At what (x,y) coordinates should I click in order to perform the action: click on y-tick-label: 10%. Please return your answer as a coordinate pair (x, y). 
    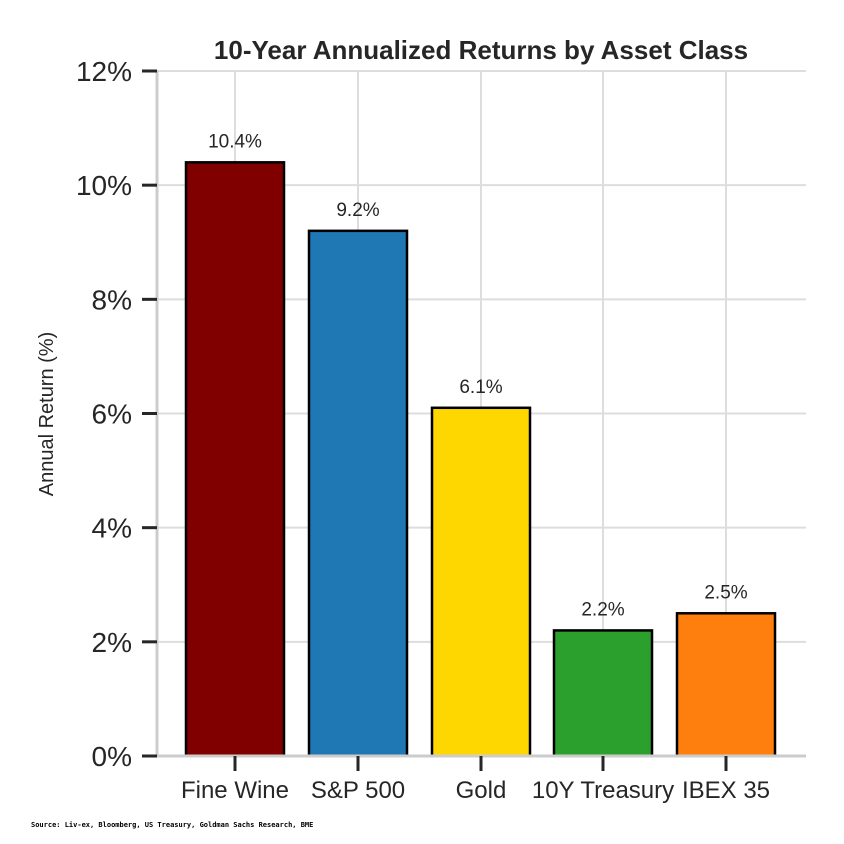
    Looking at the image, I should click on (104, 185).